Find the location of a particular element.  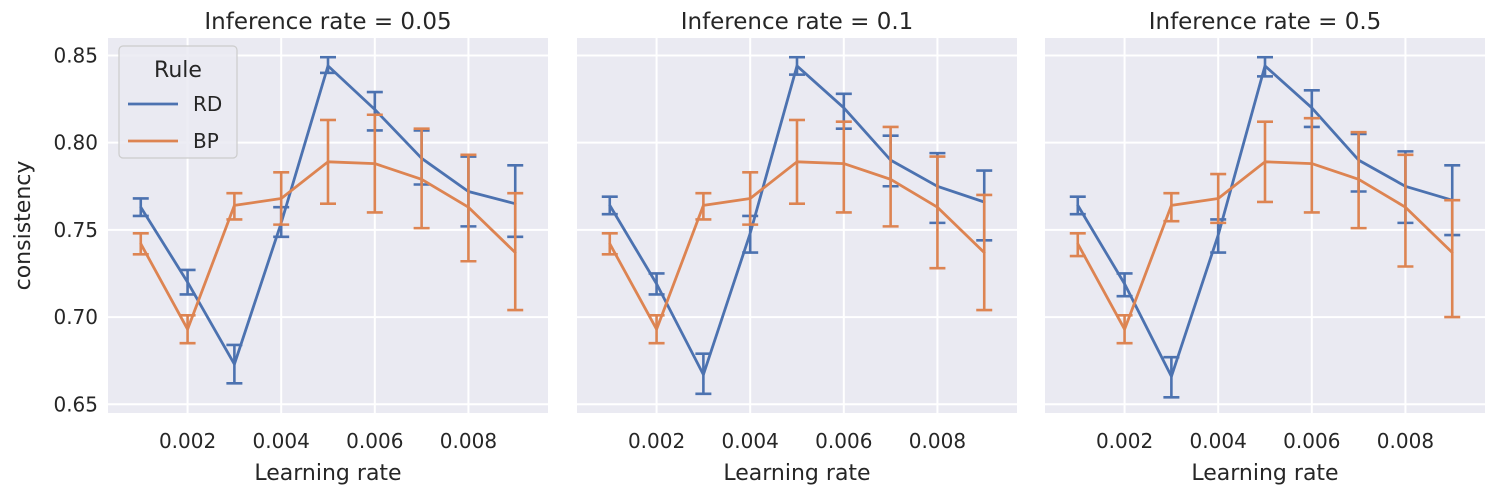

y-axis-label: consistency is located at coordinates (23, 226).